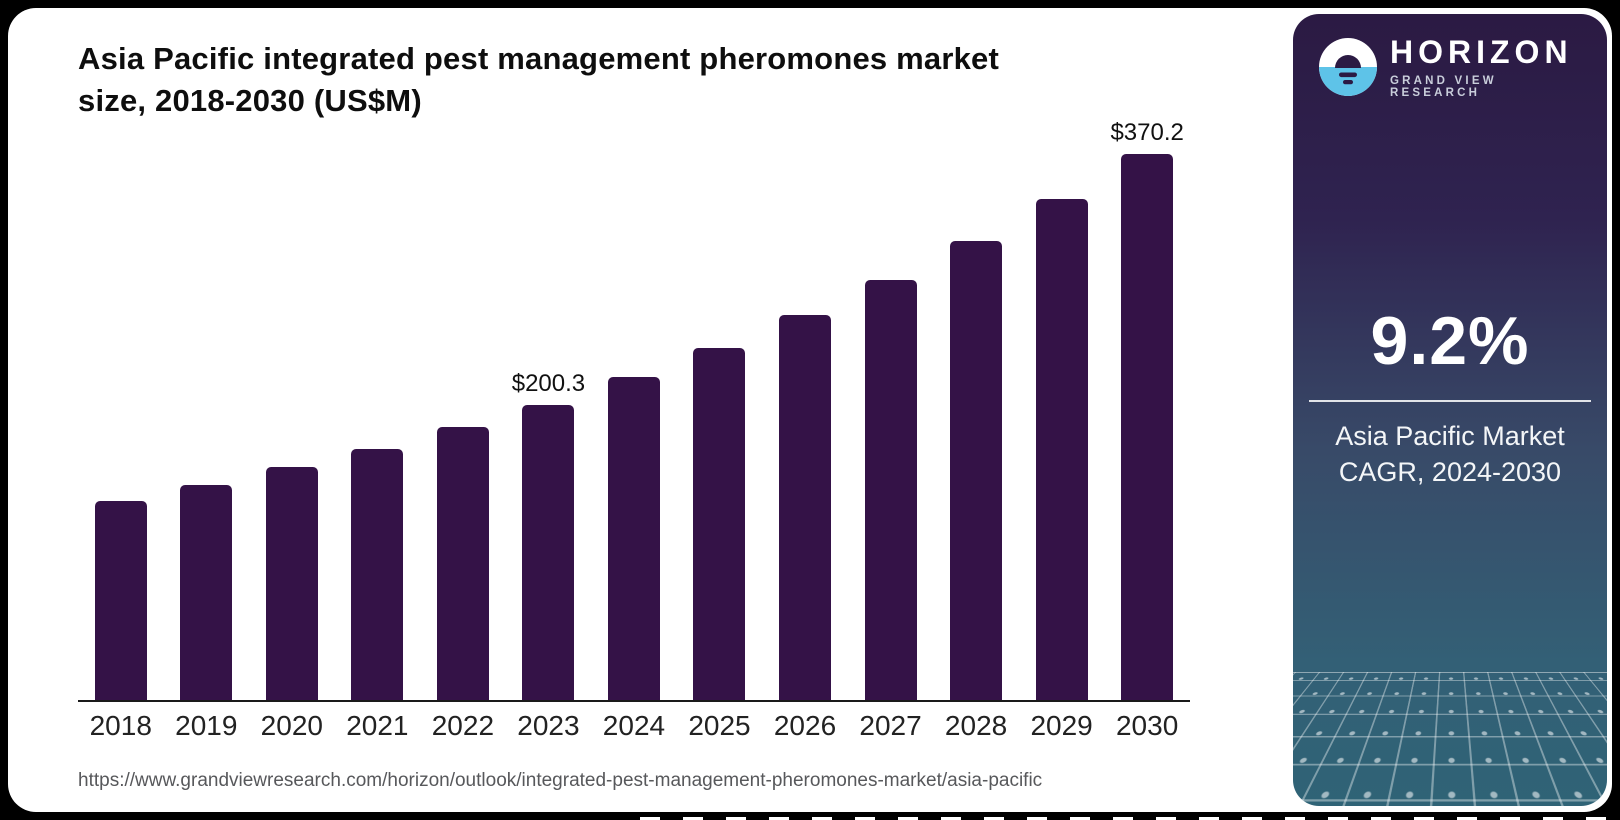  I want to click on brand-logo: HORIZON GRAND VIEW RESEARCH, so click(1455, 66).